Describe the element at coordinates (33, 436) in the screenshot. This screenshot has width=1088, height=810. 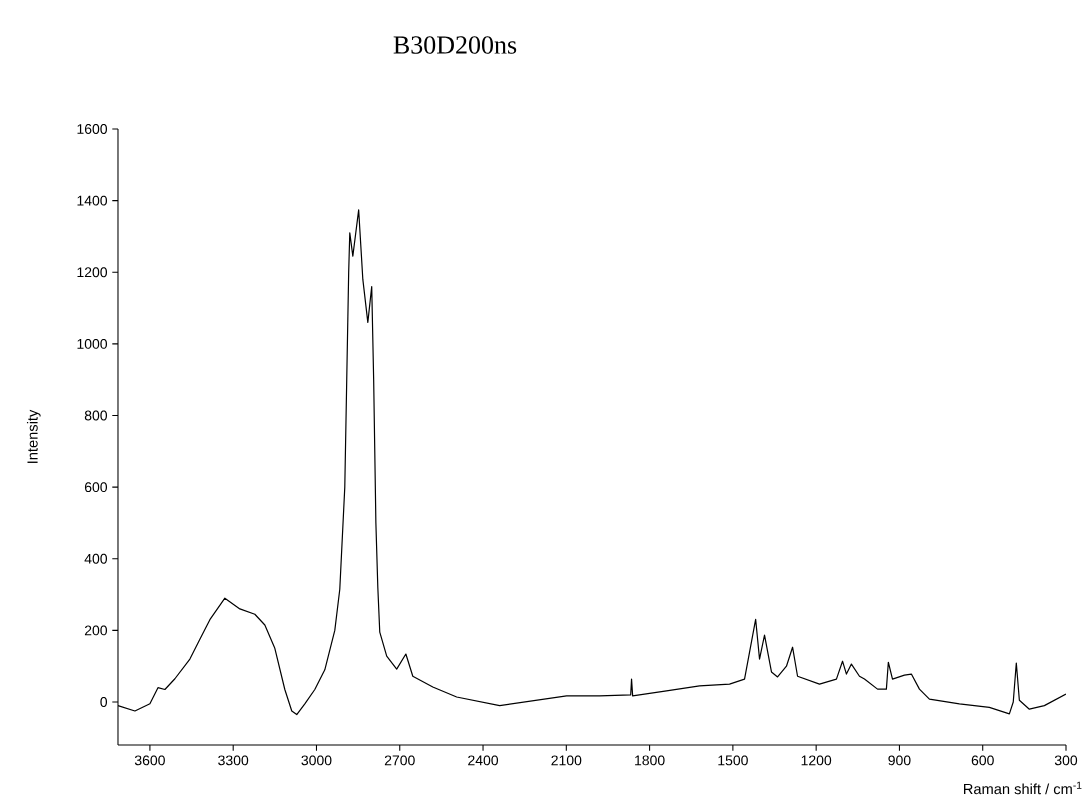
I see `y-axis-title: Intensity` at that location.